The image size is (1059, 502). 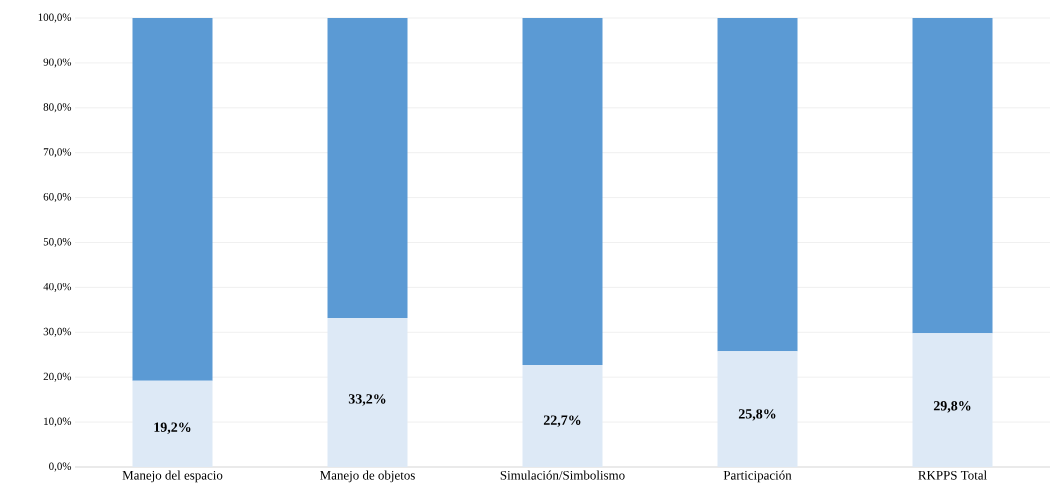 What do you see at coordinates (172, 428) in the screenshot?
I see `data-label: 19,2%` at bounding box center [172, 428].